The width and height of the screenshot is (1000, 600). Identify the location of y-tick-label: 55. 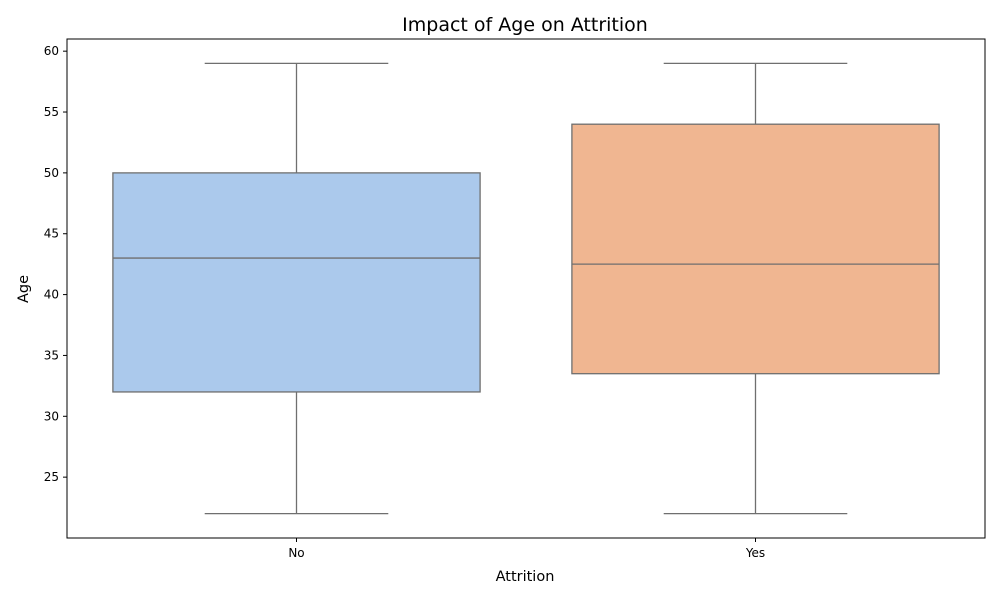
(51, 112).